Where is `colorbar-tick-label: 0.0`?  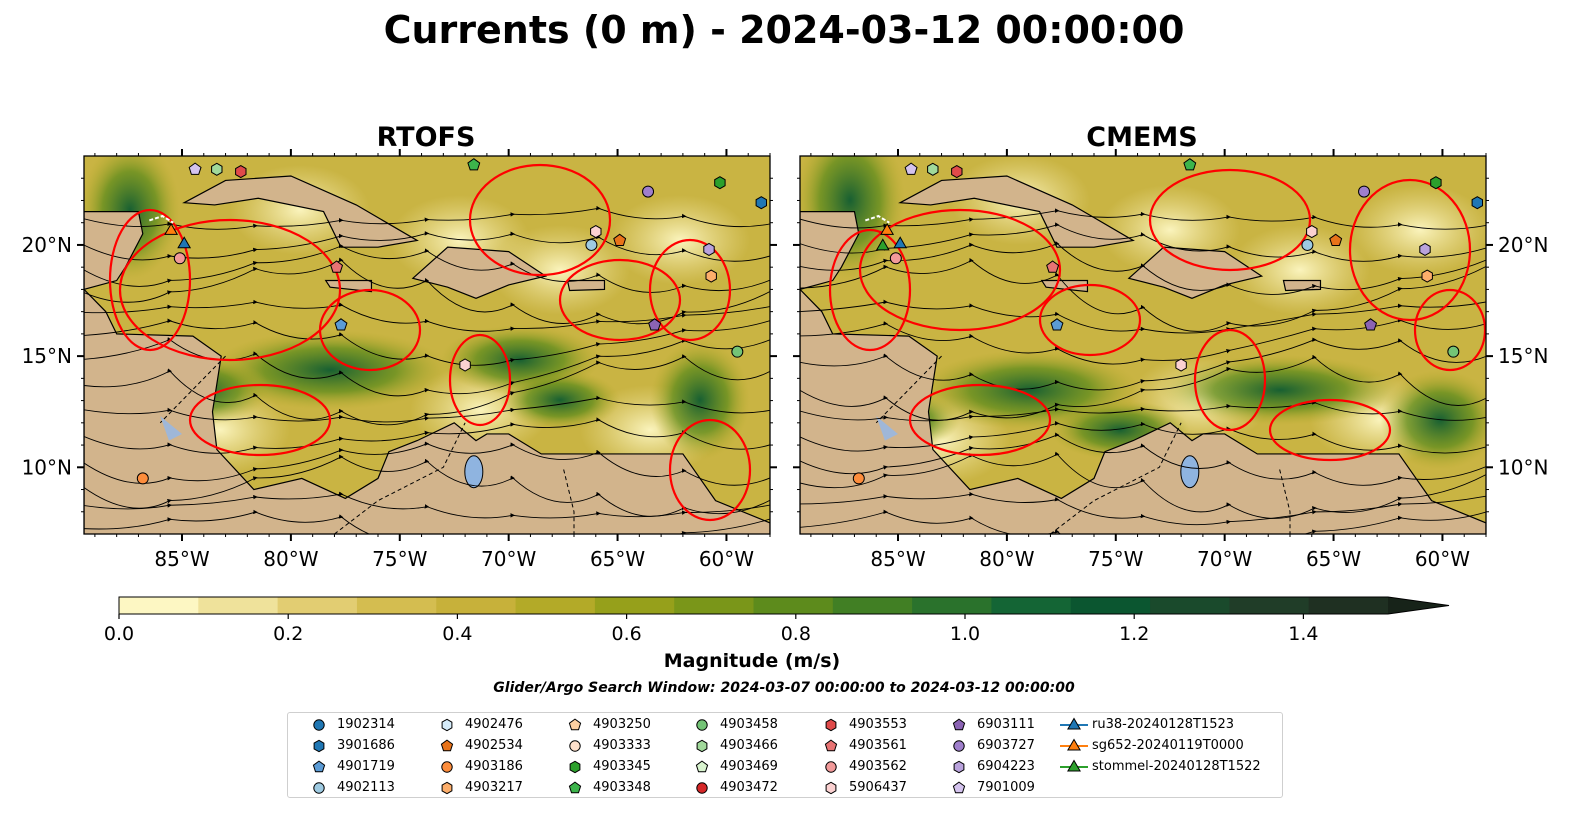
colorbar-tick-label: 0.0 is located at coordinates (119, 634).